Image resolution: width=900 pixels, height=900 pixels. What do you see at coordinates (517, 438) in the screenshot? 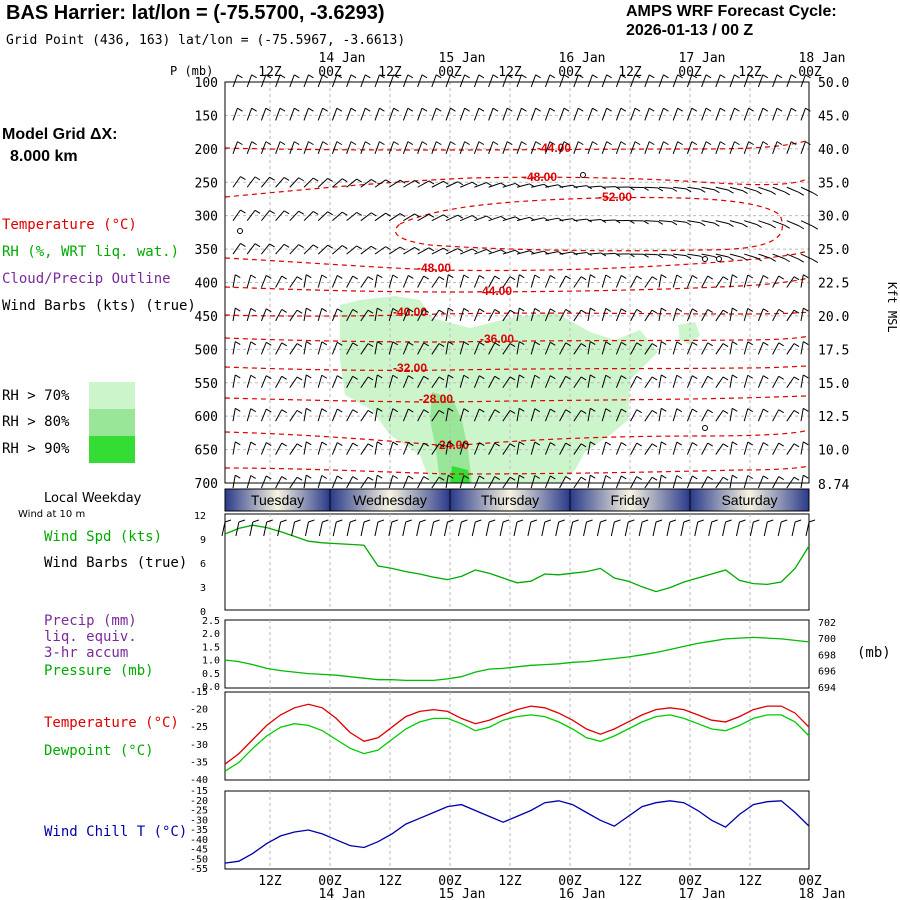
I see `isotherm` at bounding box center [517, 438].